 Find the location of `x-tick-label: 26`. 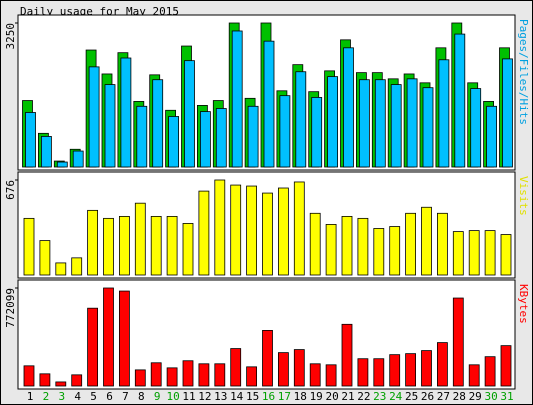

x-tick-label: 26 is located at coordinates (427, 396).